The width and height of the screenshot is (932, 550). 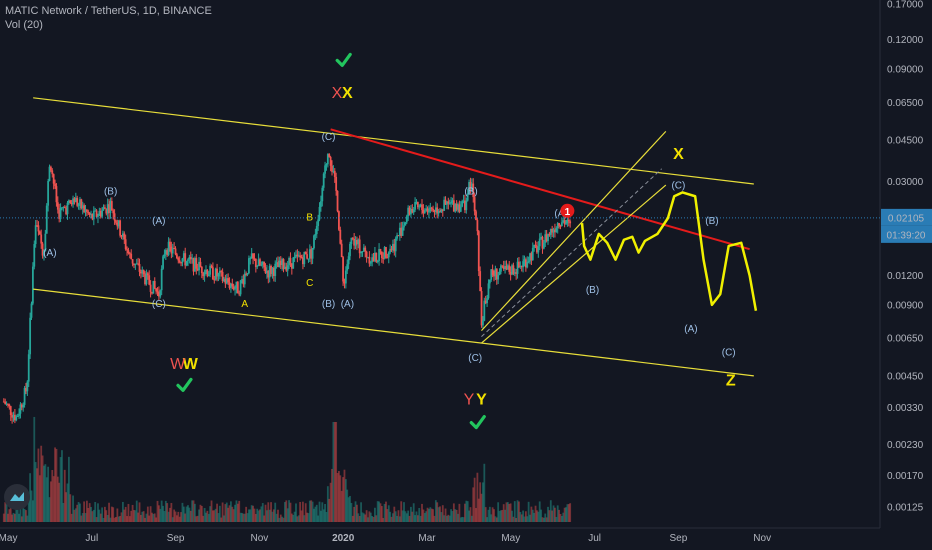 I want to click on channel-lower-line, so click(x=393, y=332).